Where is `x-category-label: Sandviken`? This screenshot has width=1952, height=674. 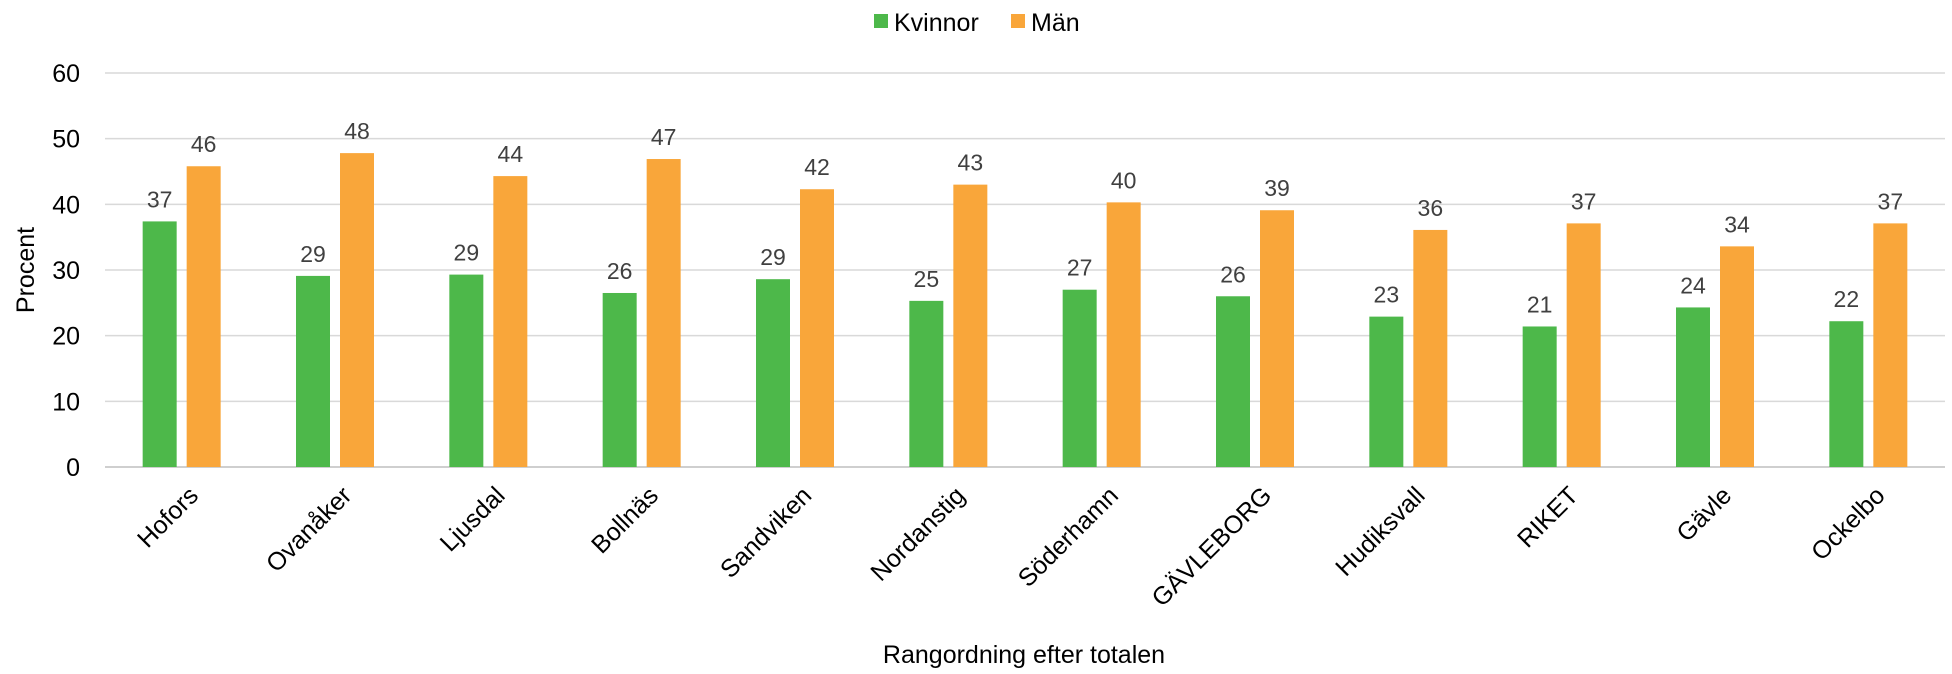 x-category-label: Sandviken is located at coordinates (766, 532).